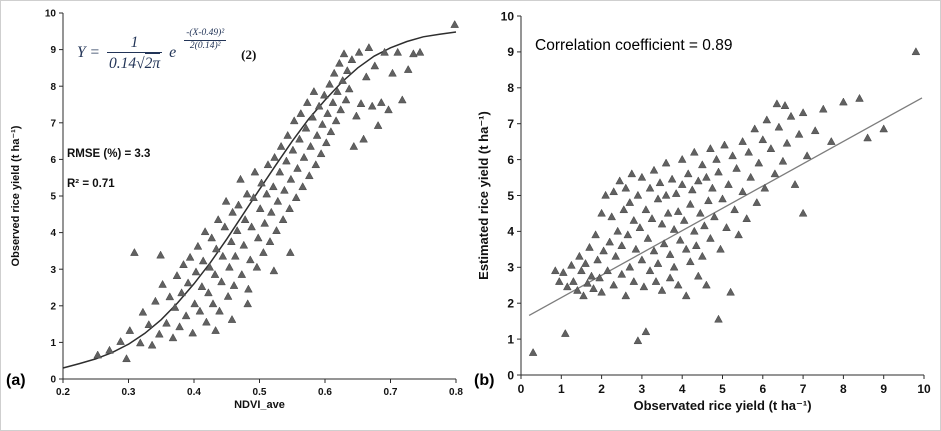 This screenshot has height=431, width=941. What do you see at coordinates (634, 45) in the screenshot?
I see `correlation-text: Correlation coefficient = 0.89` at bounding box center [634, 45].